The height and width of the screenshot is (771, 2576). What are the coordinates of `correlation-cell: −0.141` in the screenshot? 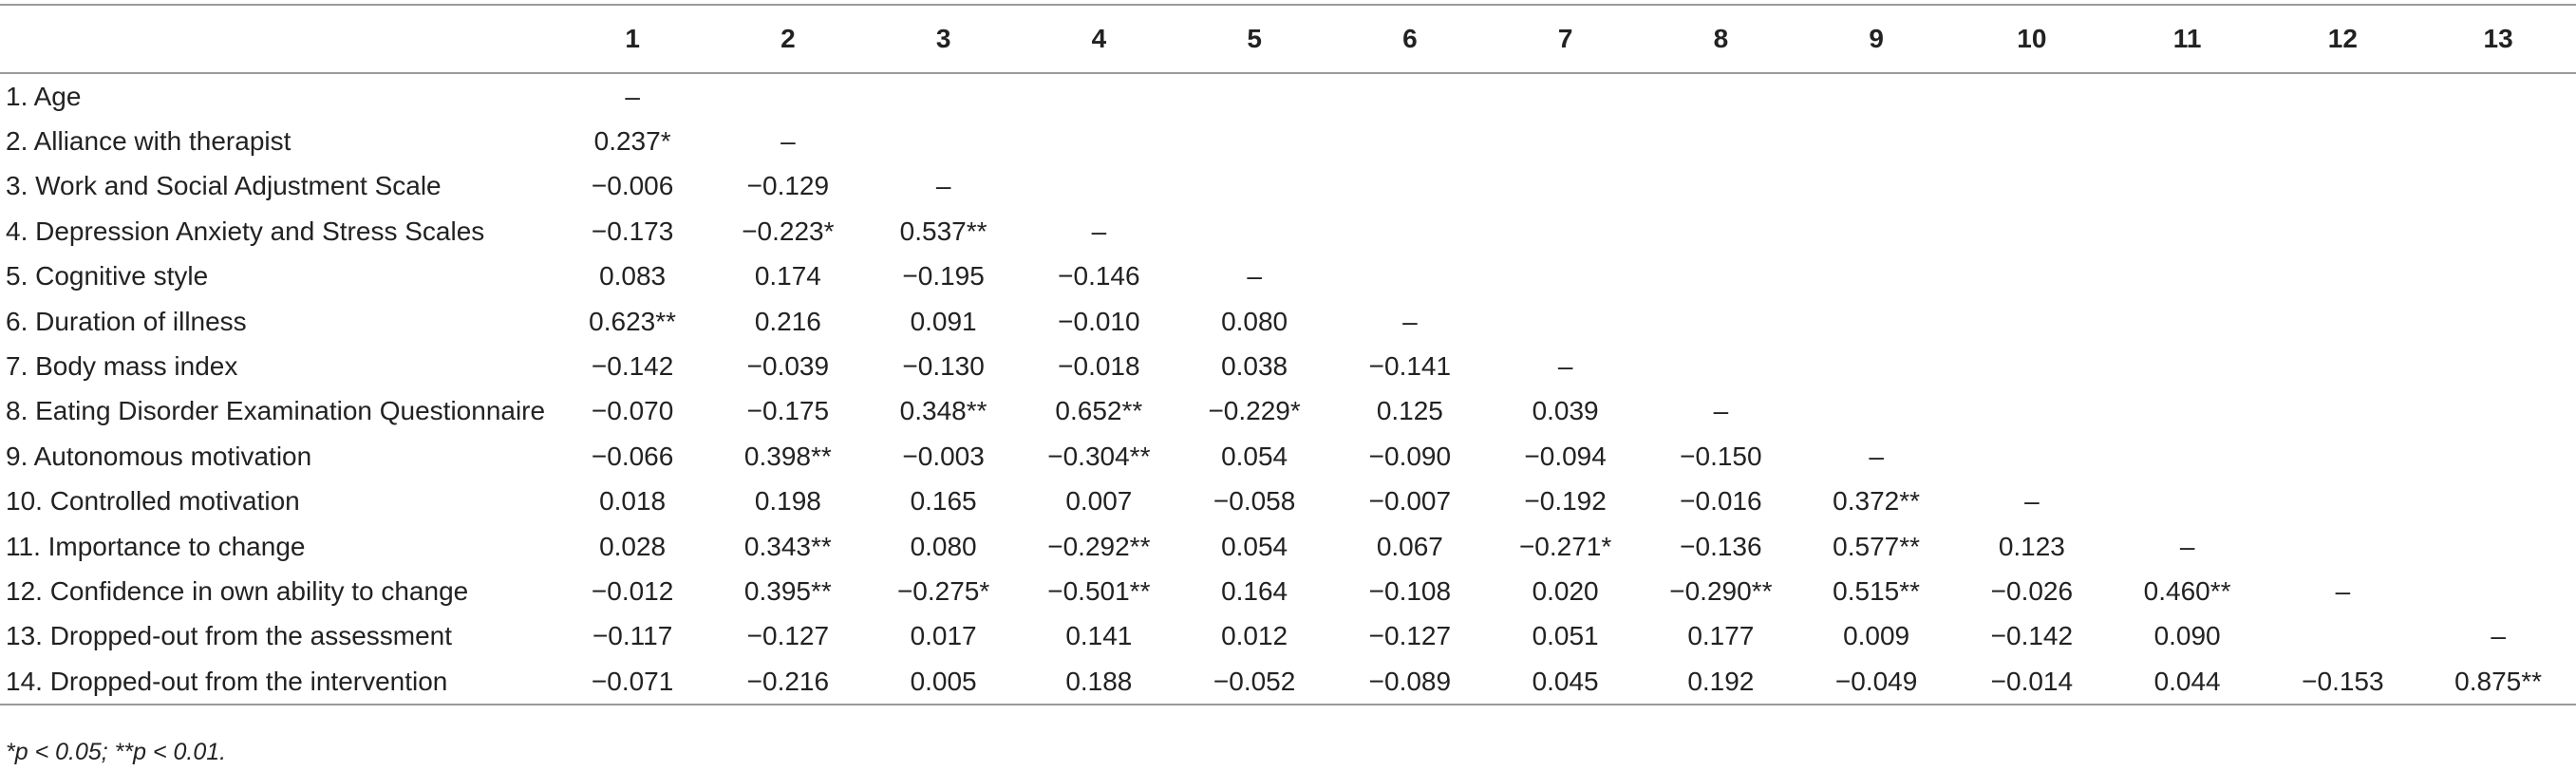 It's located at (1410, 367).